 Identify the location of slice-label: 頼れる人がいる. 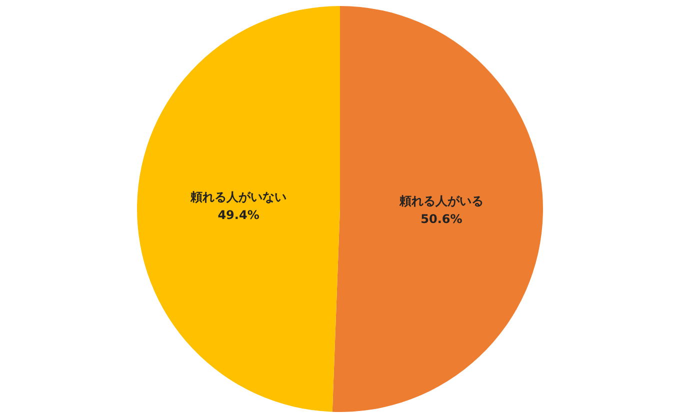
(441, 201).